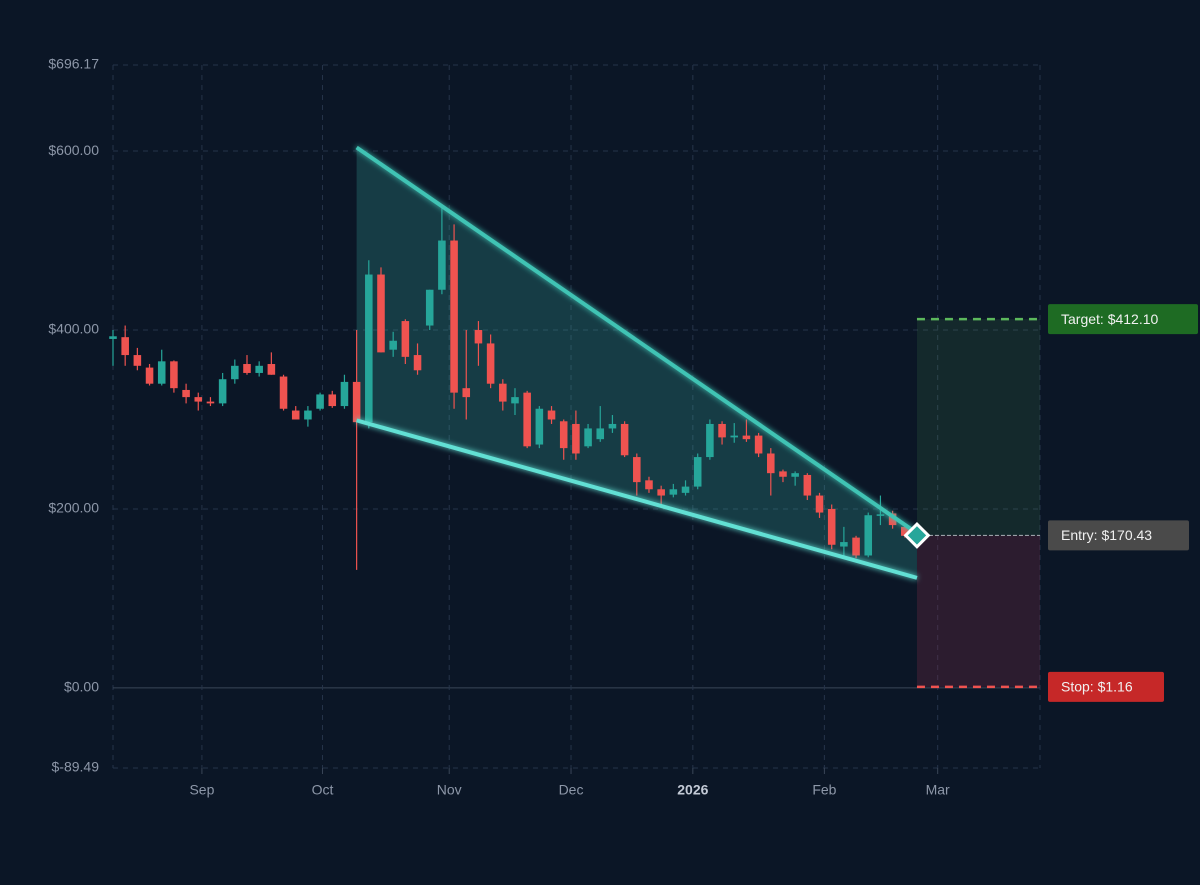 This screenshot has width=1200, height=885. I want to click on wedge-lower, so click(637, 499).